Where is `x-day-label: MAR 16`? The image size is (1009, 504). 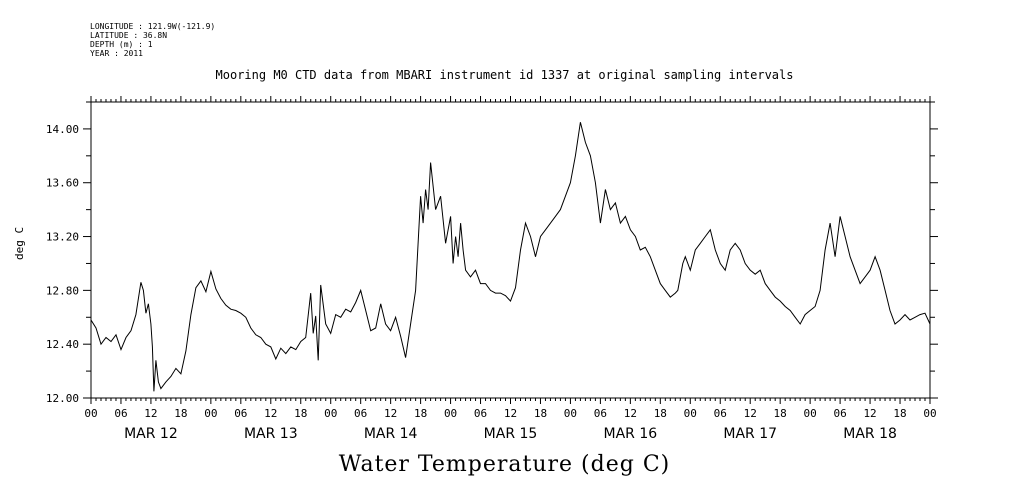 x-day-label: MAR 16 is located at coordinates (631, 434).